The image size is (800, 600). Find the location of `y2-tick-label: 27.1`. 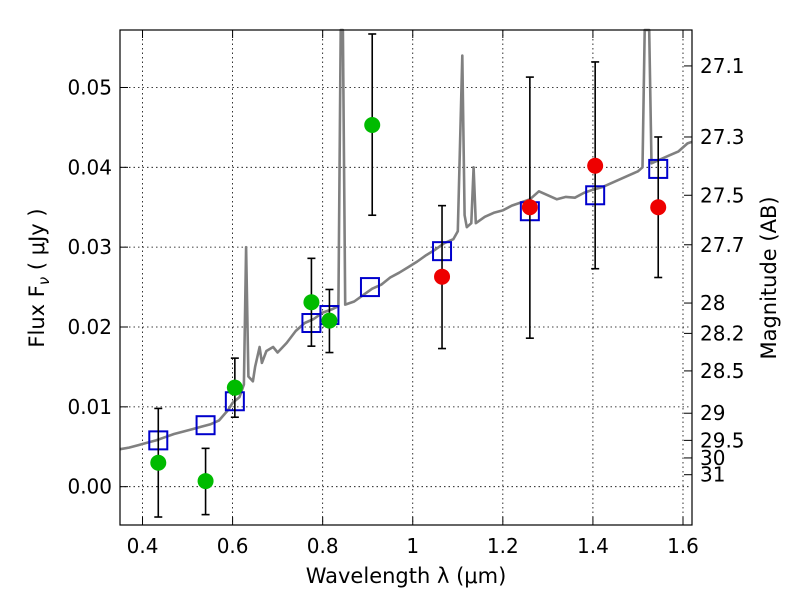

y2-tick-label: 27.1 is located at coordinates (722, 66).